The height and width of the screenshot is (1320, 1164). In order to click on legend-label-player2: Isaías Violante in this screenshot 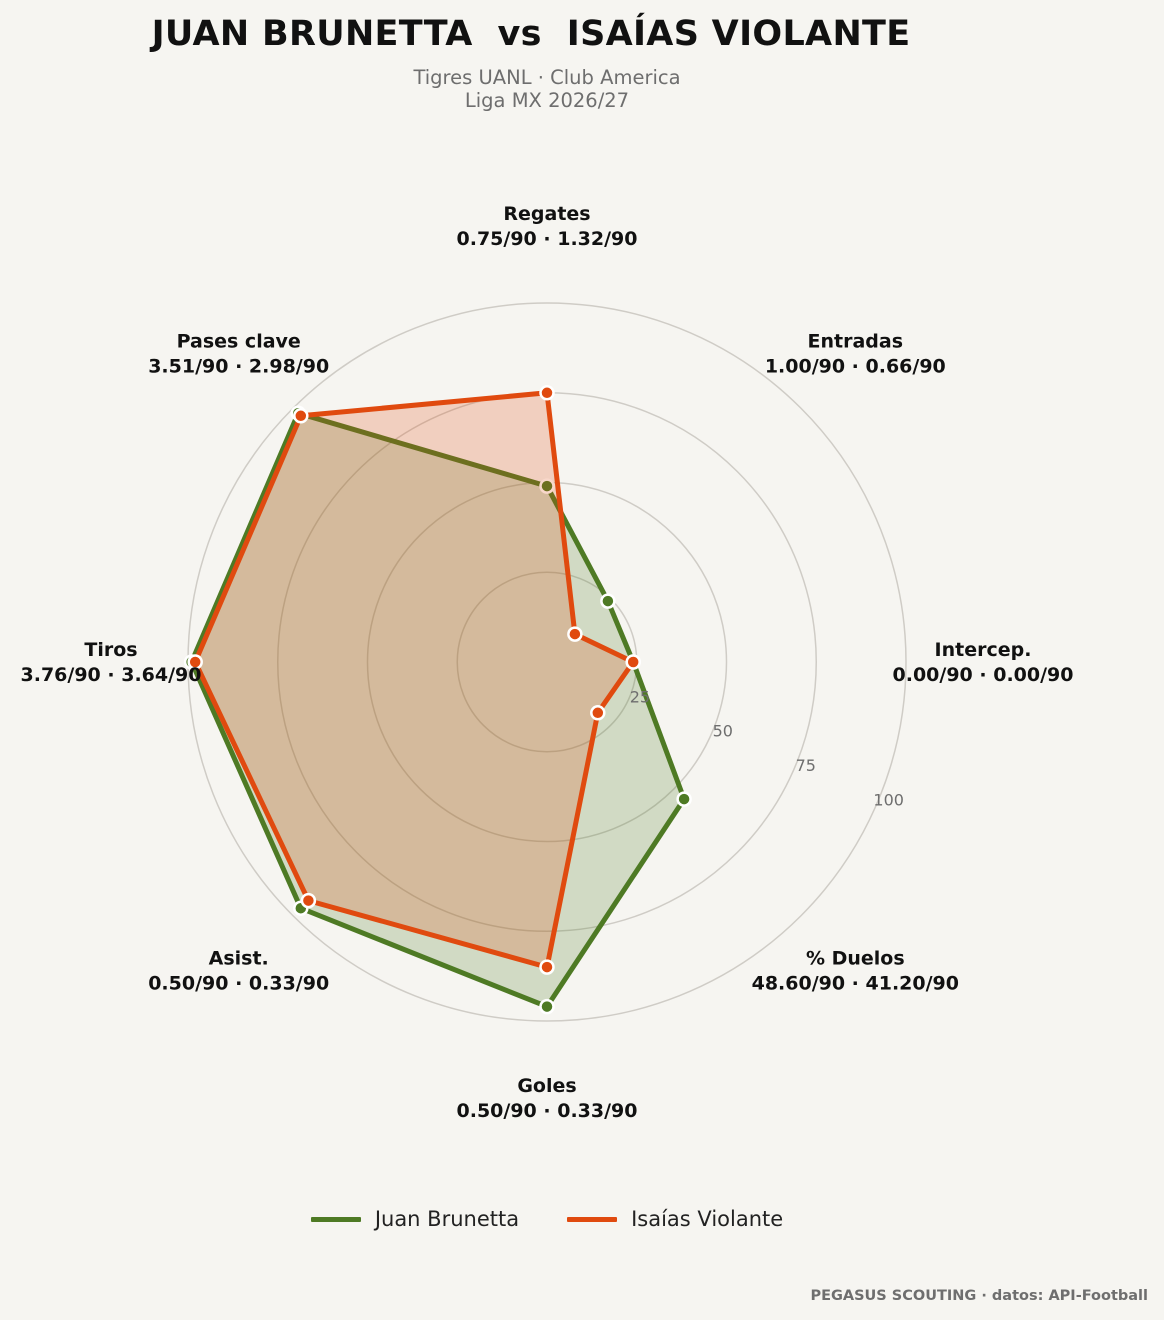, I will do `click(707, 1219)`.